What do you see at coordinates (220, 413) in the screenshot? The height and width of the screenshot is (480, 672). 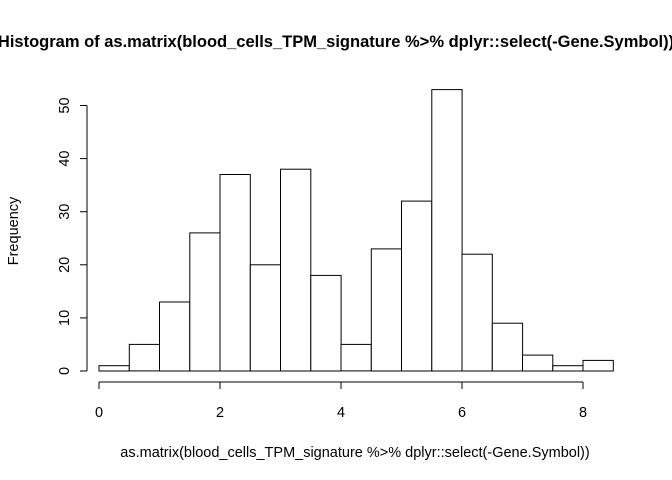 I see `x-tick-label: 2` at bounding box center [220, 413].